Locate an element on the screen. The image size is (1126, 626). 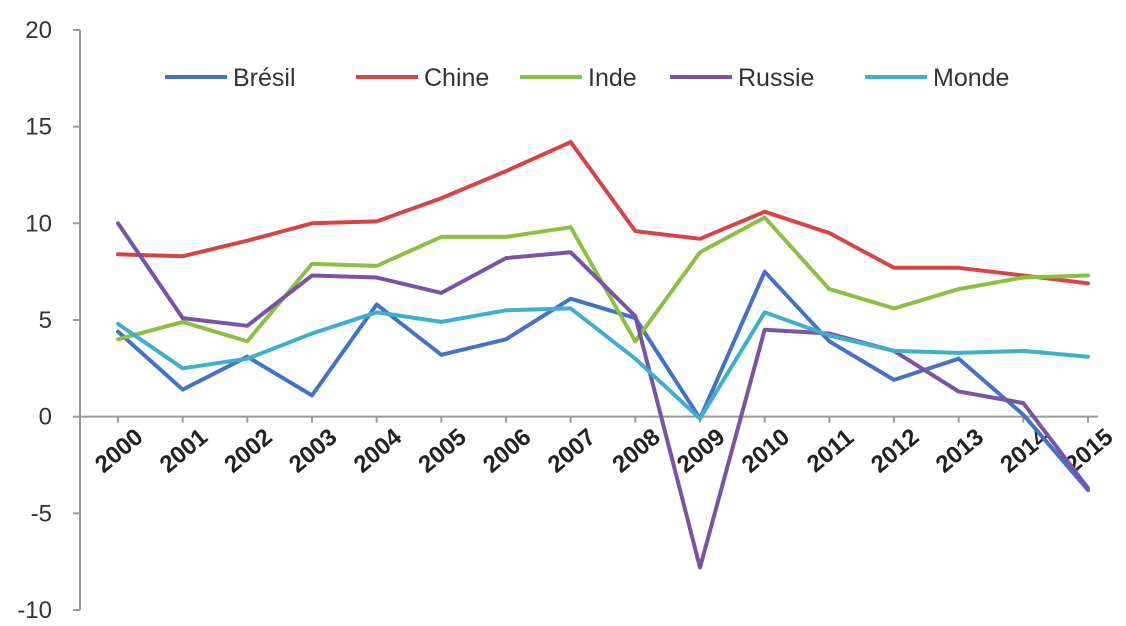
x-tick-label: 2008 is located at coordinates (636, 450).